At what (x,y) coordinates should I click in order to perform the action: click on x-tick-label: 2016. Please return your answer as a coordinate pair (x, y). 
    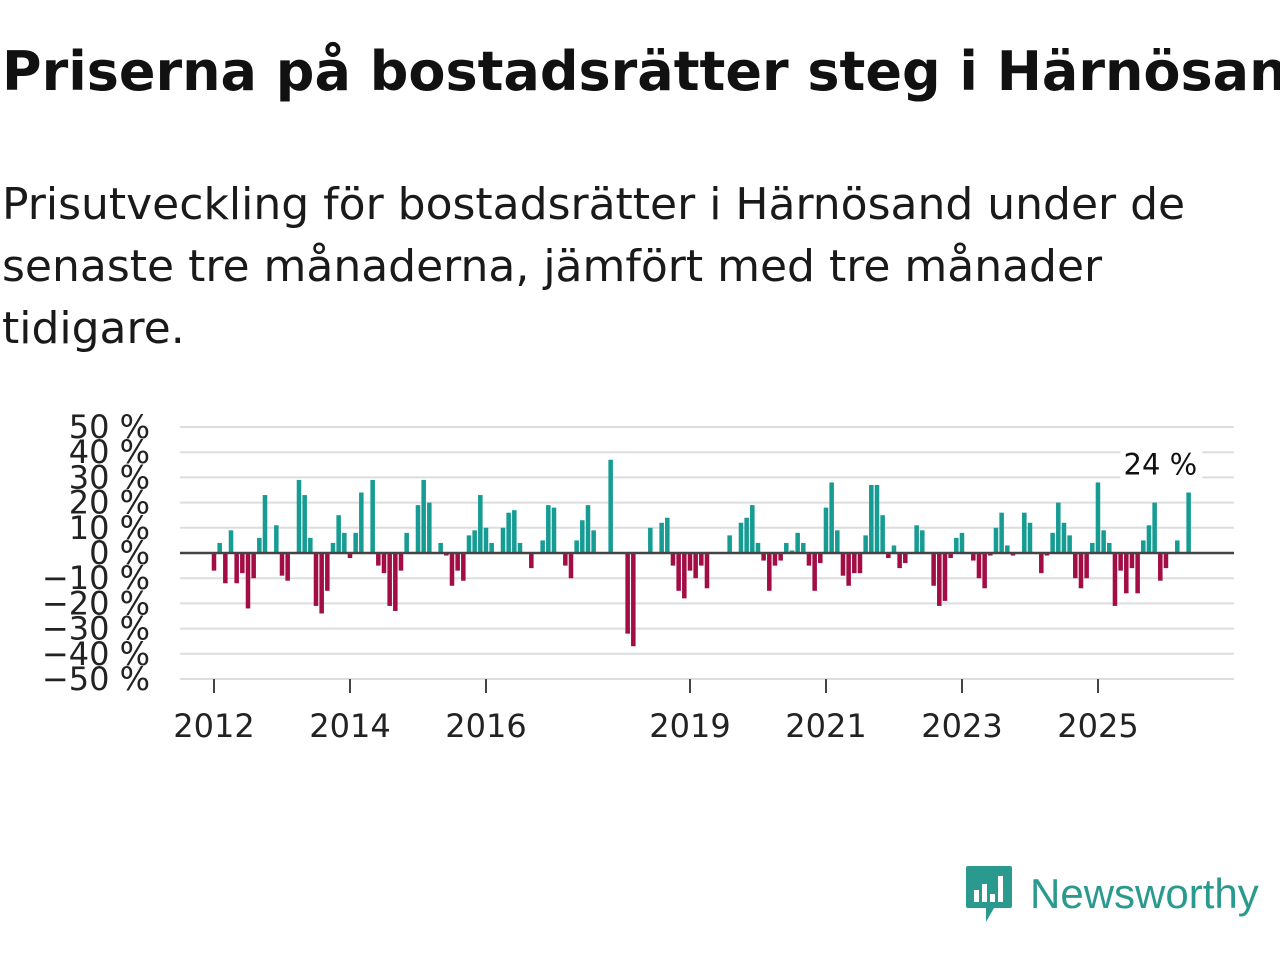
    Looking at the image, I should click on (485, 726).